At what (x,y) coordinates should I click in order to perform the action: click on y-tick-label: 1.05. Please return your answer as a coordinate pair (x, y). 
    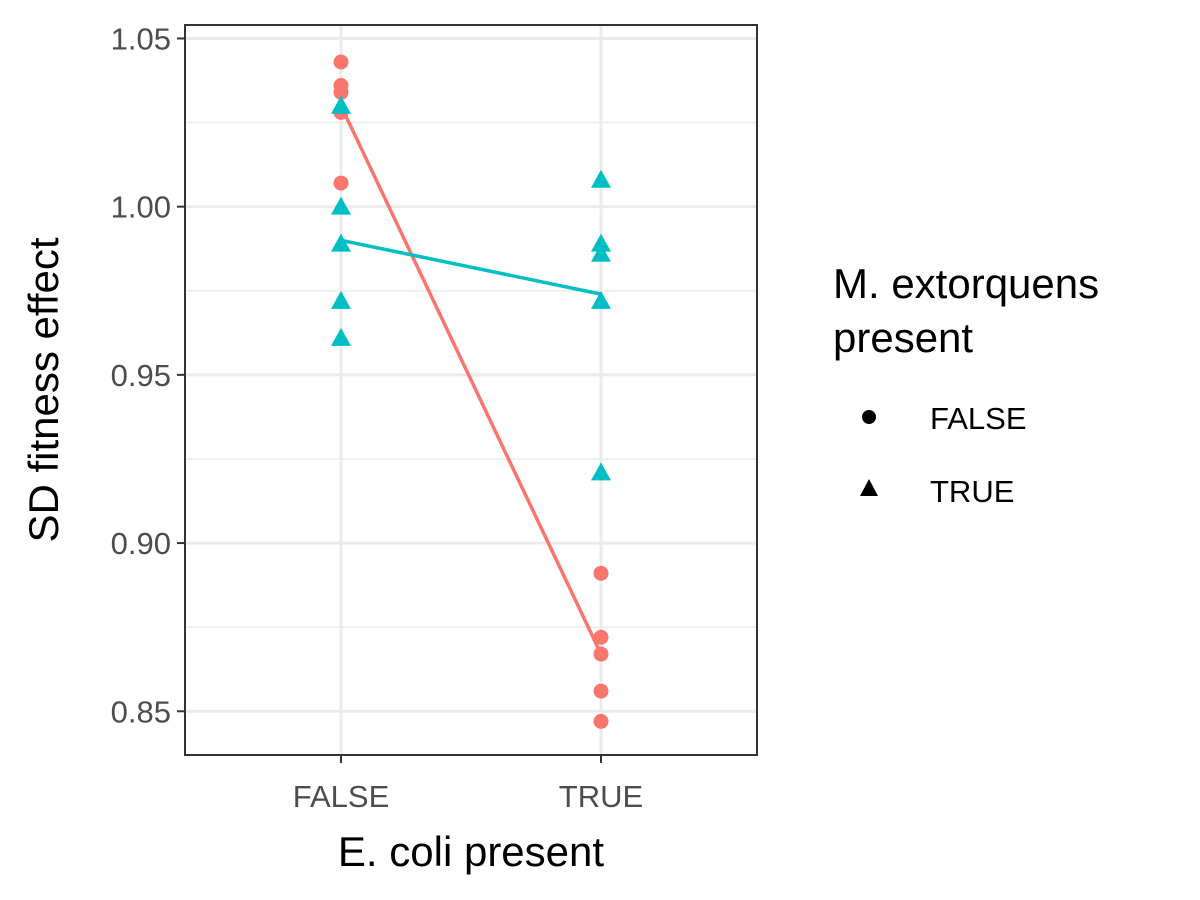
    Looking at the image, I should click on (141, 38).